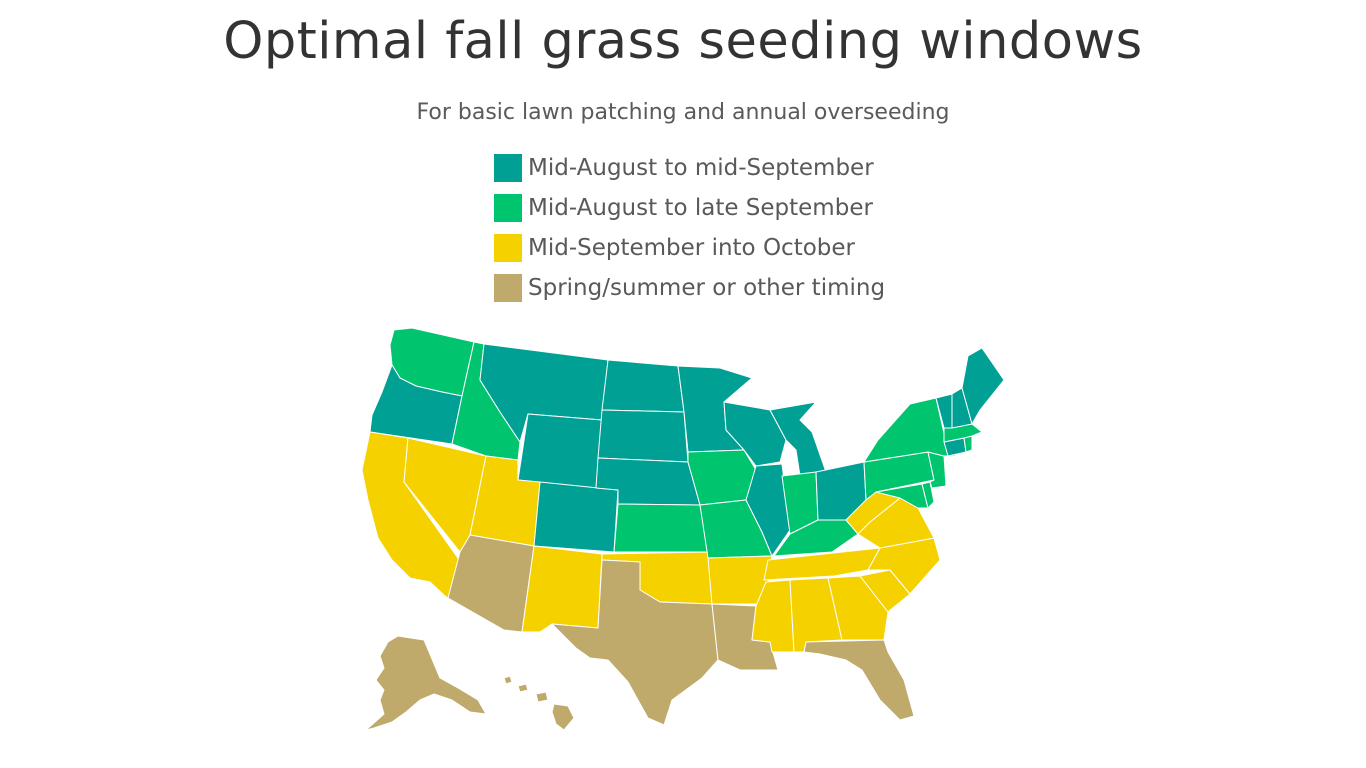  I want to click on state-arizona, so click(491, 583).